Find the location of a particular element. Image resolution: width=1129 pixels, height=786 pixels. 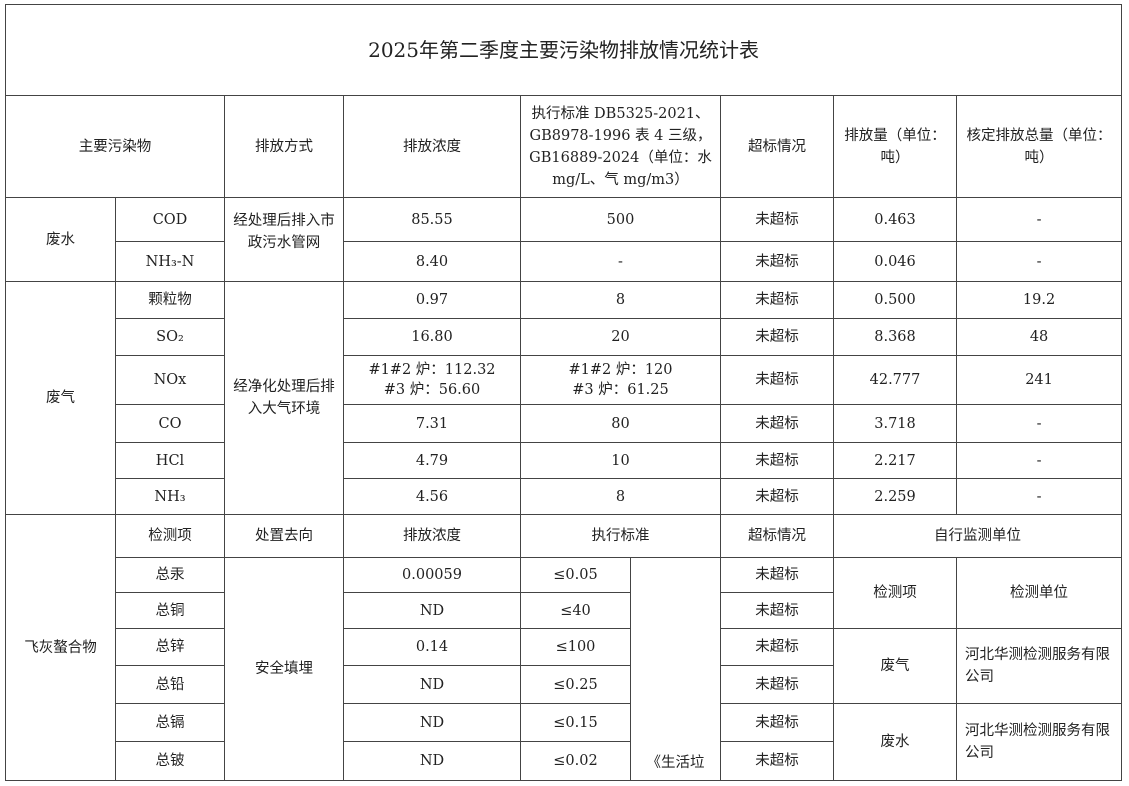

table-row: 总锌 0.14 ≤100 未超标 废气 河北华测检测服务有限公司 is located at coordinates (564, 666).